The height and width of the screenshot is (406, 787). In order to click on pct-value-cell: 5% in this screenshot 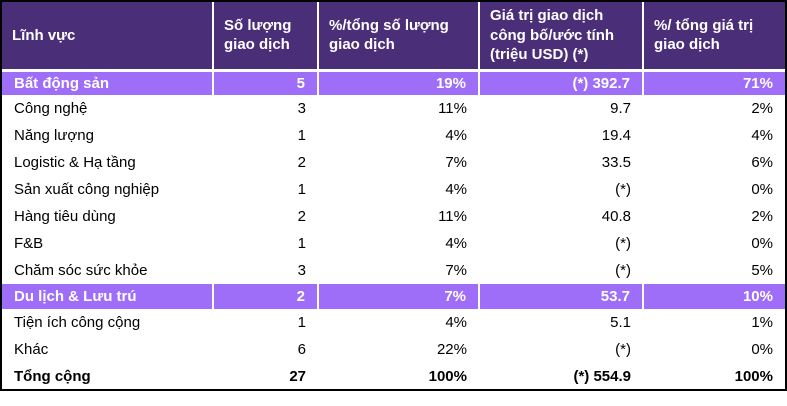, I will do `click(762, 270)`.